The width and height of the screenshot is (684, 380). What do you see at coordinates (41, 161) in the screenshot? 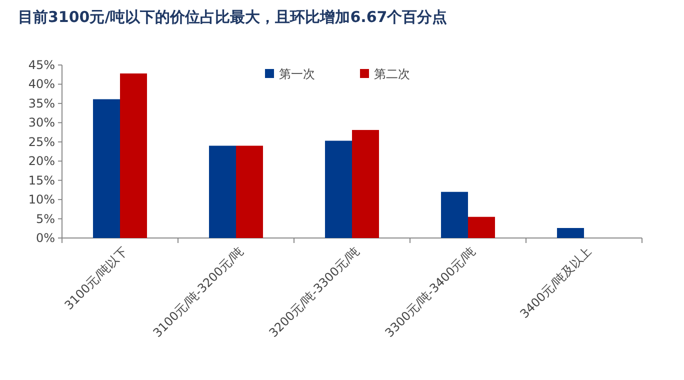
I see `y-tick-label: 20%` at bounding box center [41, 161].